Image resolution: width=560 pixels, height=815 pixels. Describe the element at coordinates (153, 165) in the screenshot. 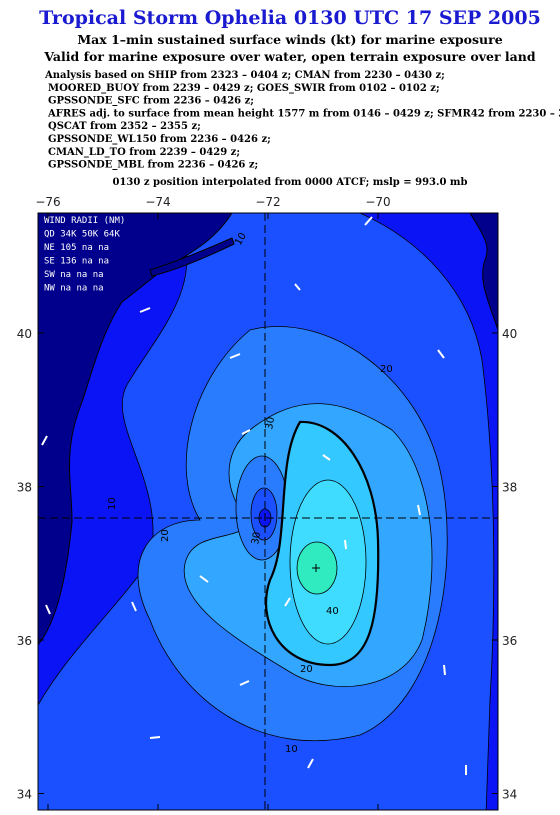

I see `analysis-line: GPSSONDE_MBL from 2236 – 0426 z;` at that location.